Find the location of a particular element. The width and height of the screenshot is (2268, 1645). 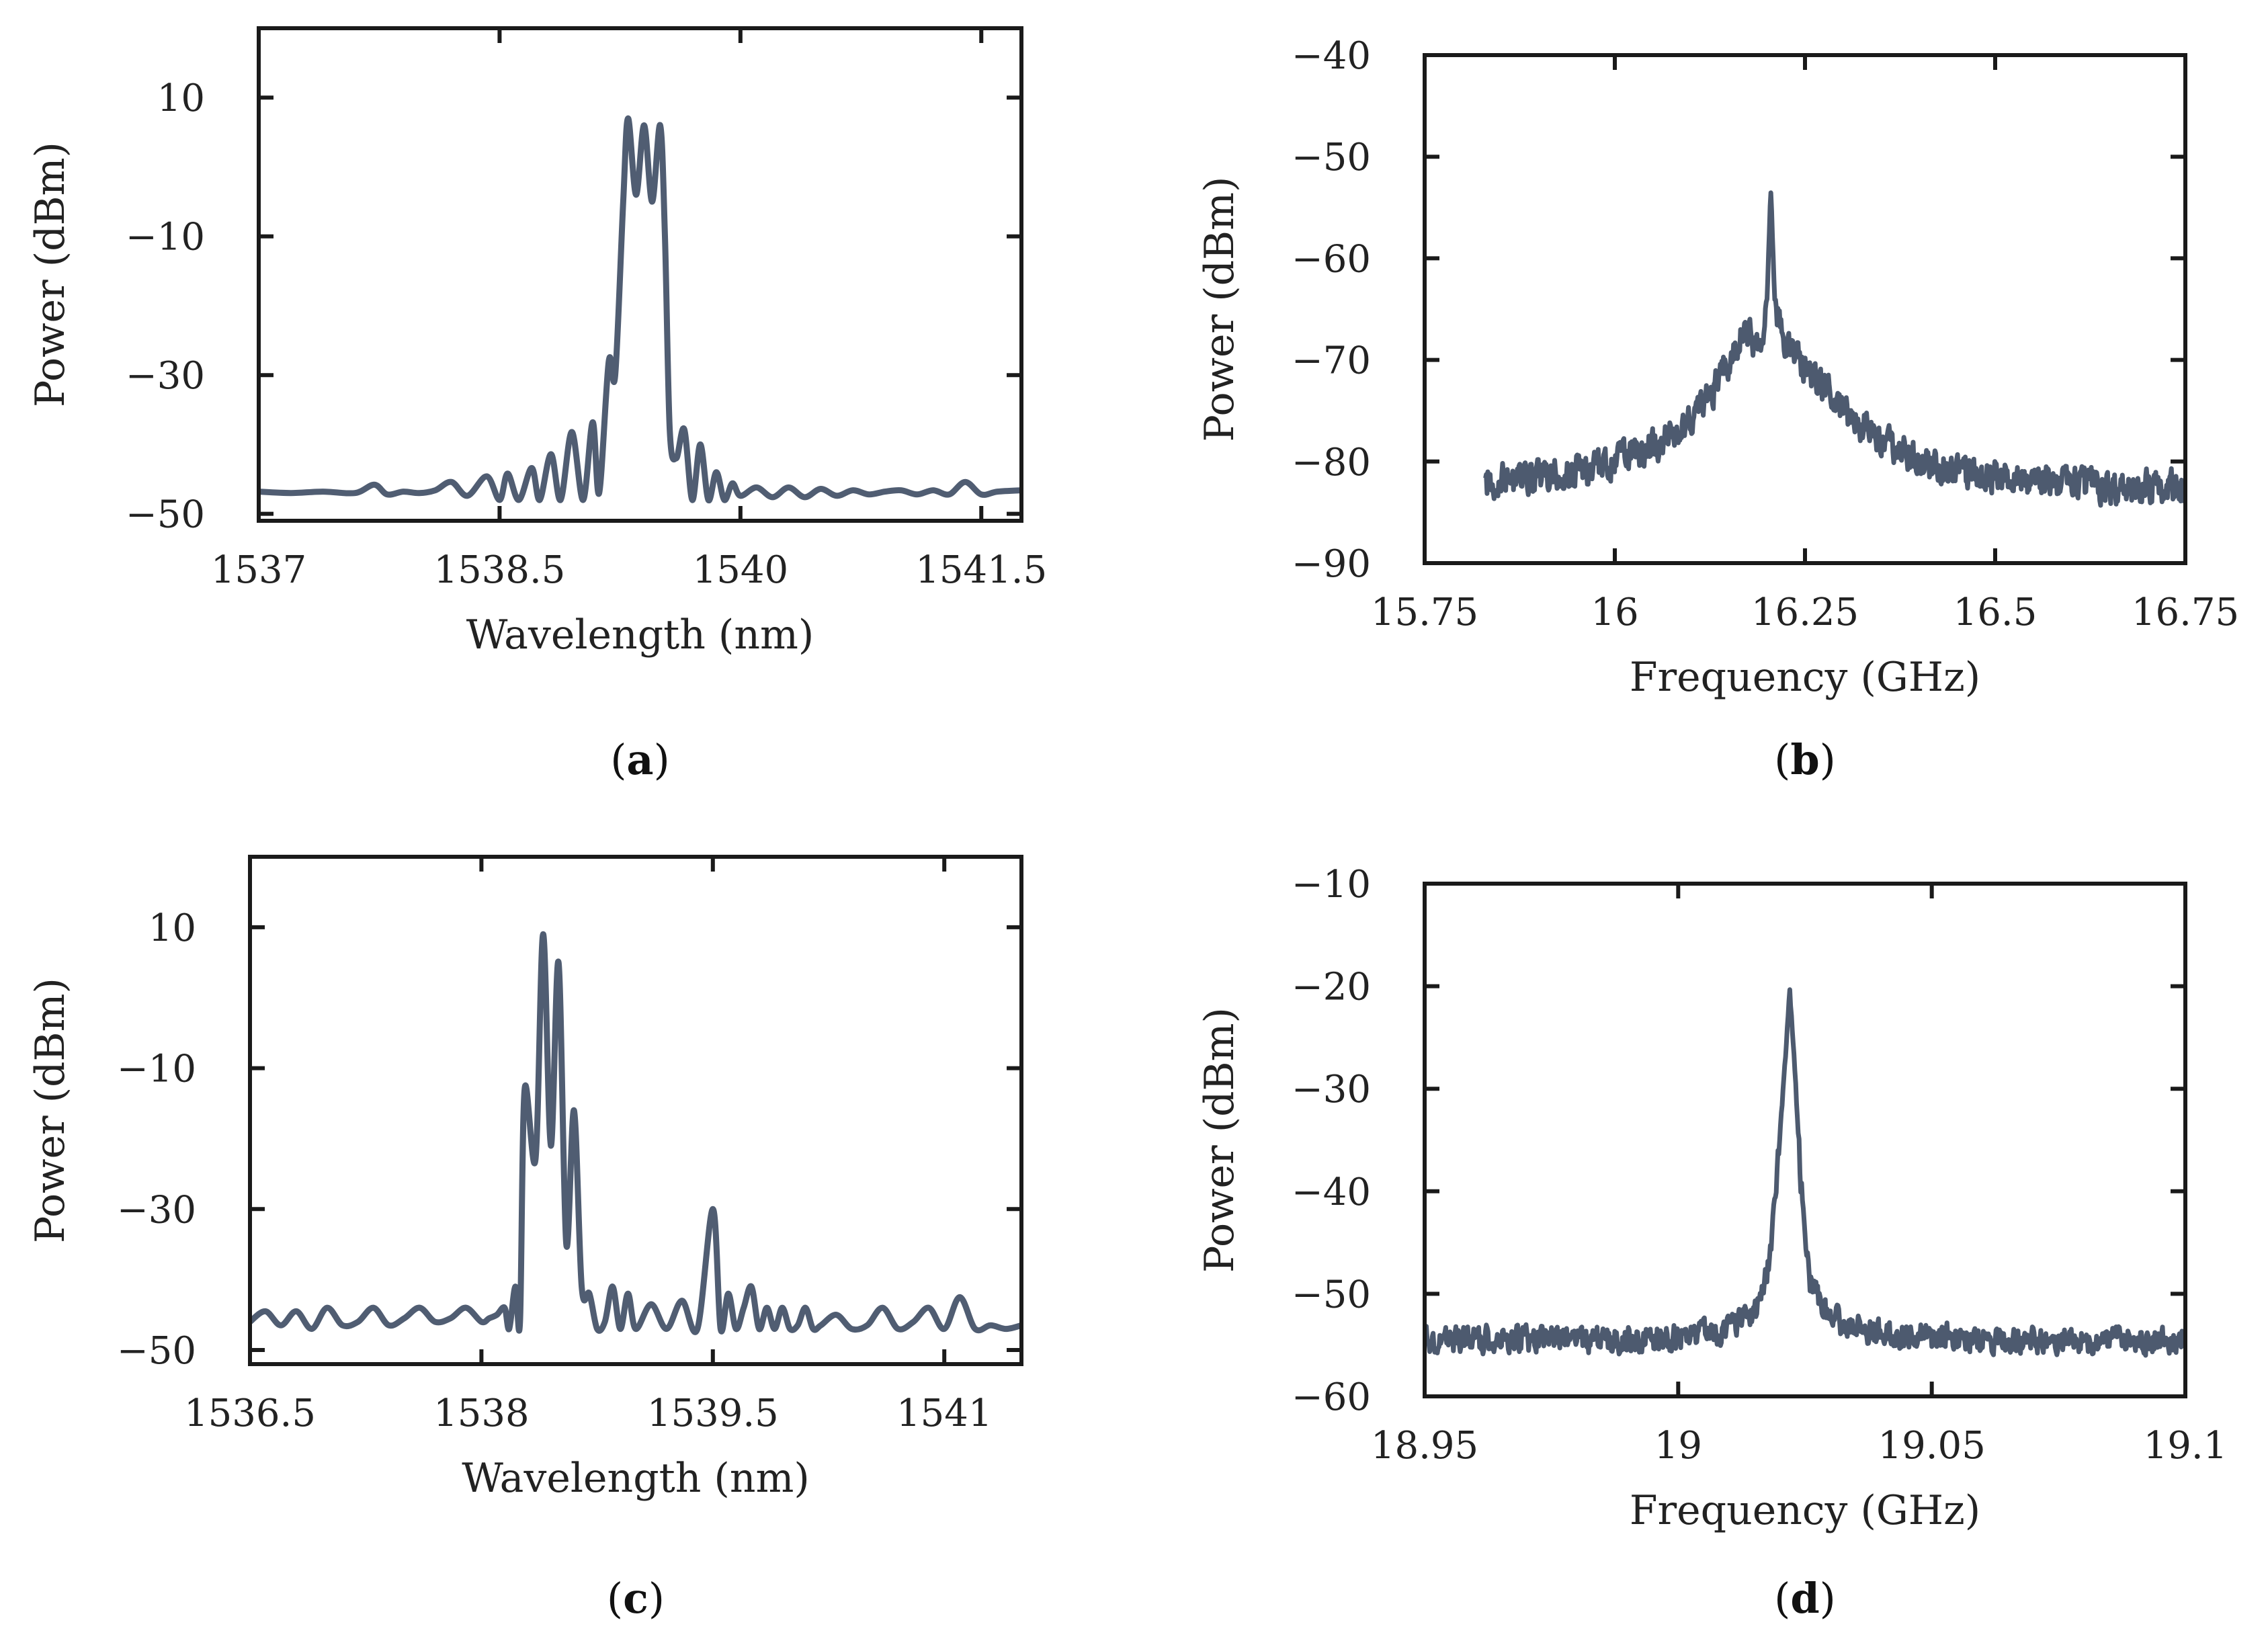

x-tick-label: 1538.5 is located at coordinates (499, 570).